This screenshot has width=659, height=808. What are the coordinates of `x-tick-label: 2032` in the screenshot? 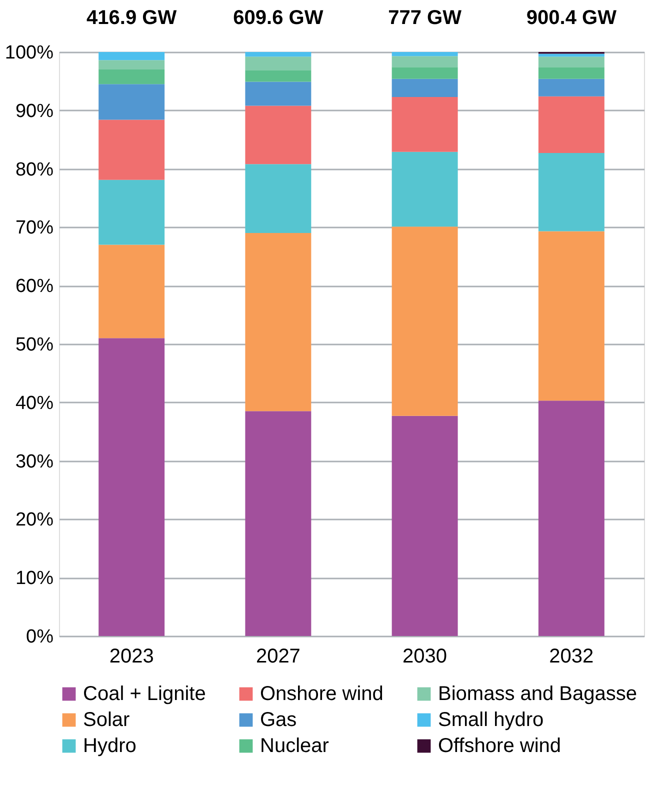 It's located at (571, 657).